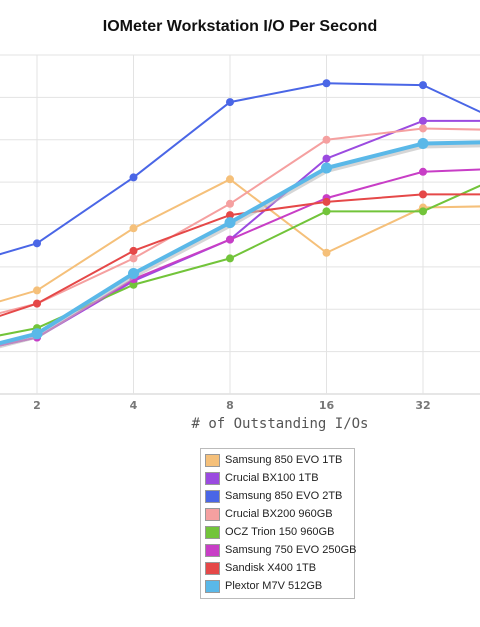  Describe the element at coordinates (284, 460) in the screenshot. I see `legend-label: Samsung 850 EVO 1TB` at that location.